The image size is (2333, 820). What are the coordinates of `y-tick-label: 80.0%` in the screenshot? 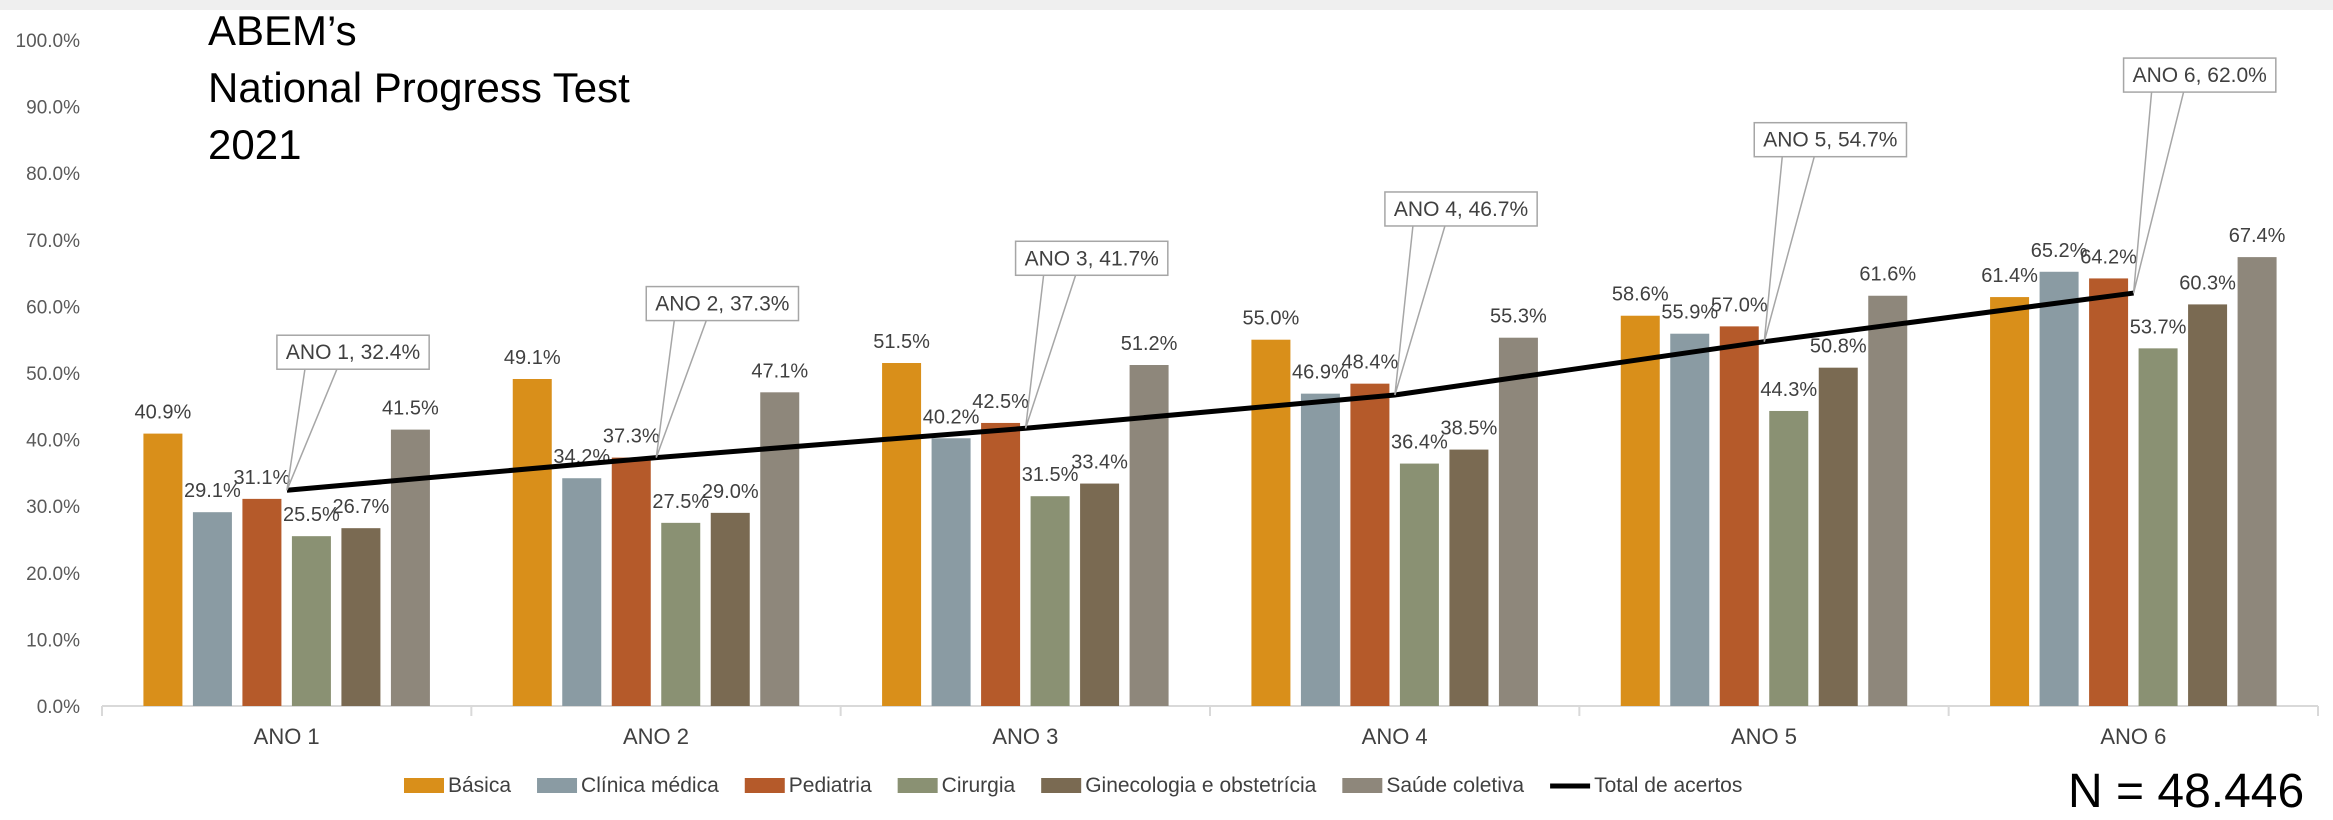 It's located at (53, 174).